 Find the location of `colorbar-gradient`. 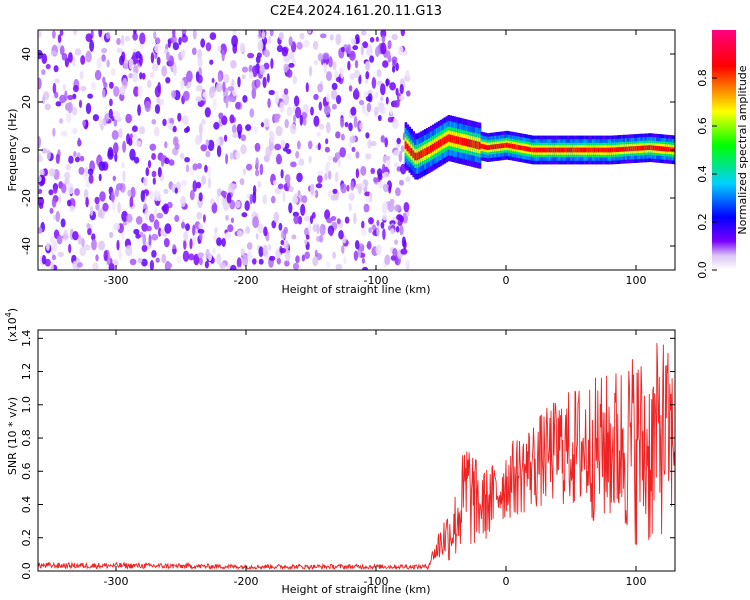

colorbar-gradient is located at coordinates (724, 150).